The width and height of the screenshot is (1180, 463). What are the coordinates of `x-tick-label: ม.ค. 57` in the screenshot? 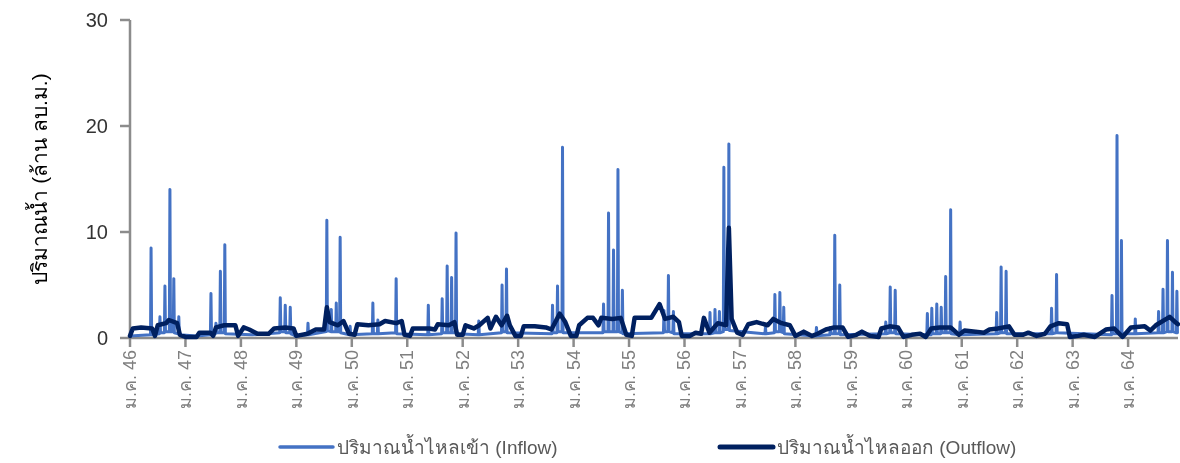 It's located at (739, 380).